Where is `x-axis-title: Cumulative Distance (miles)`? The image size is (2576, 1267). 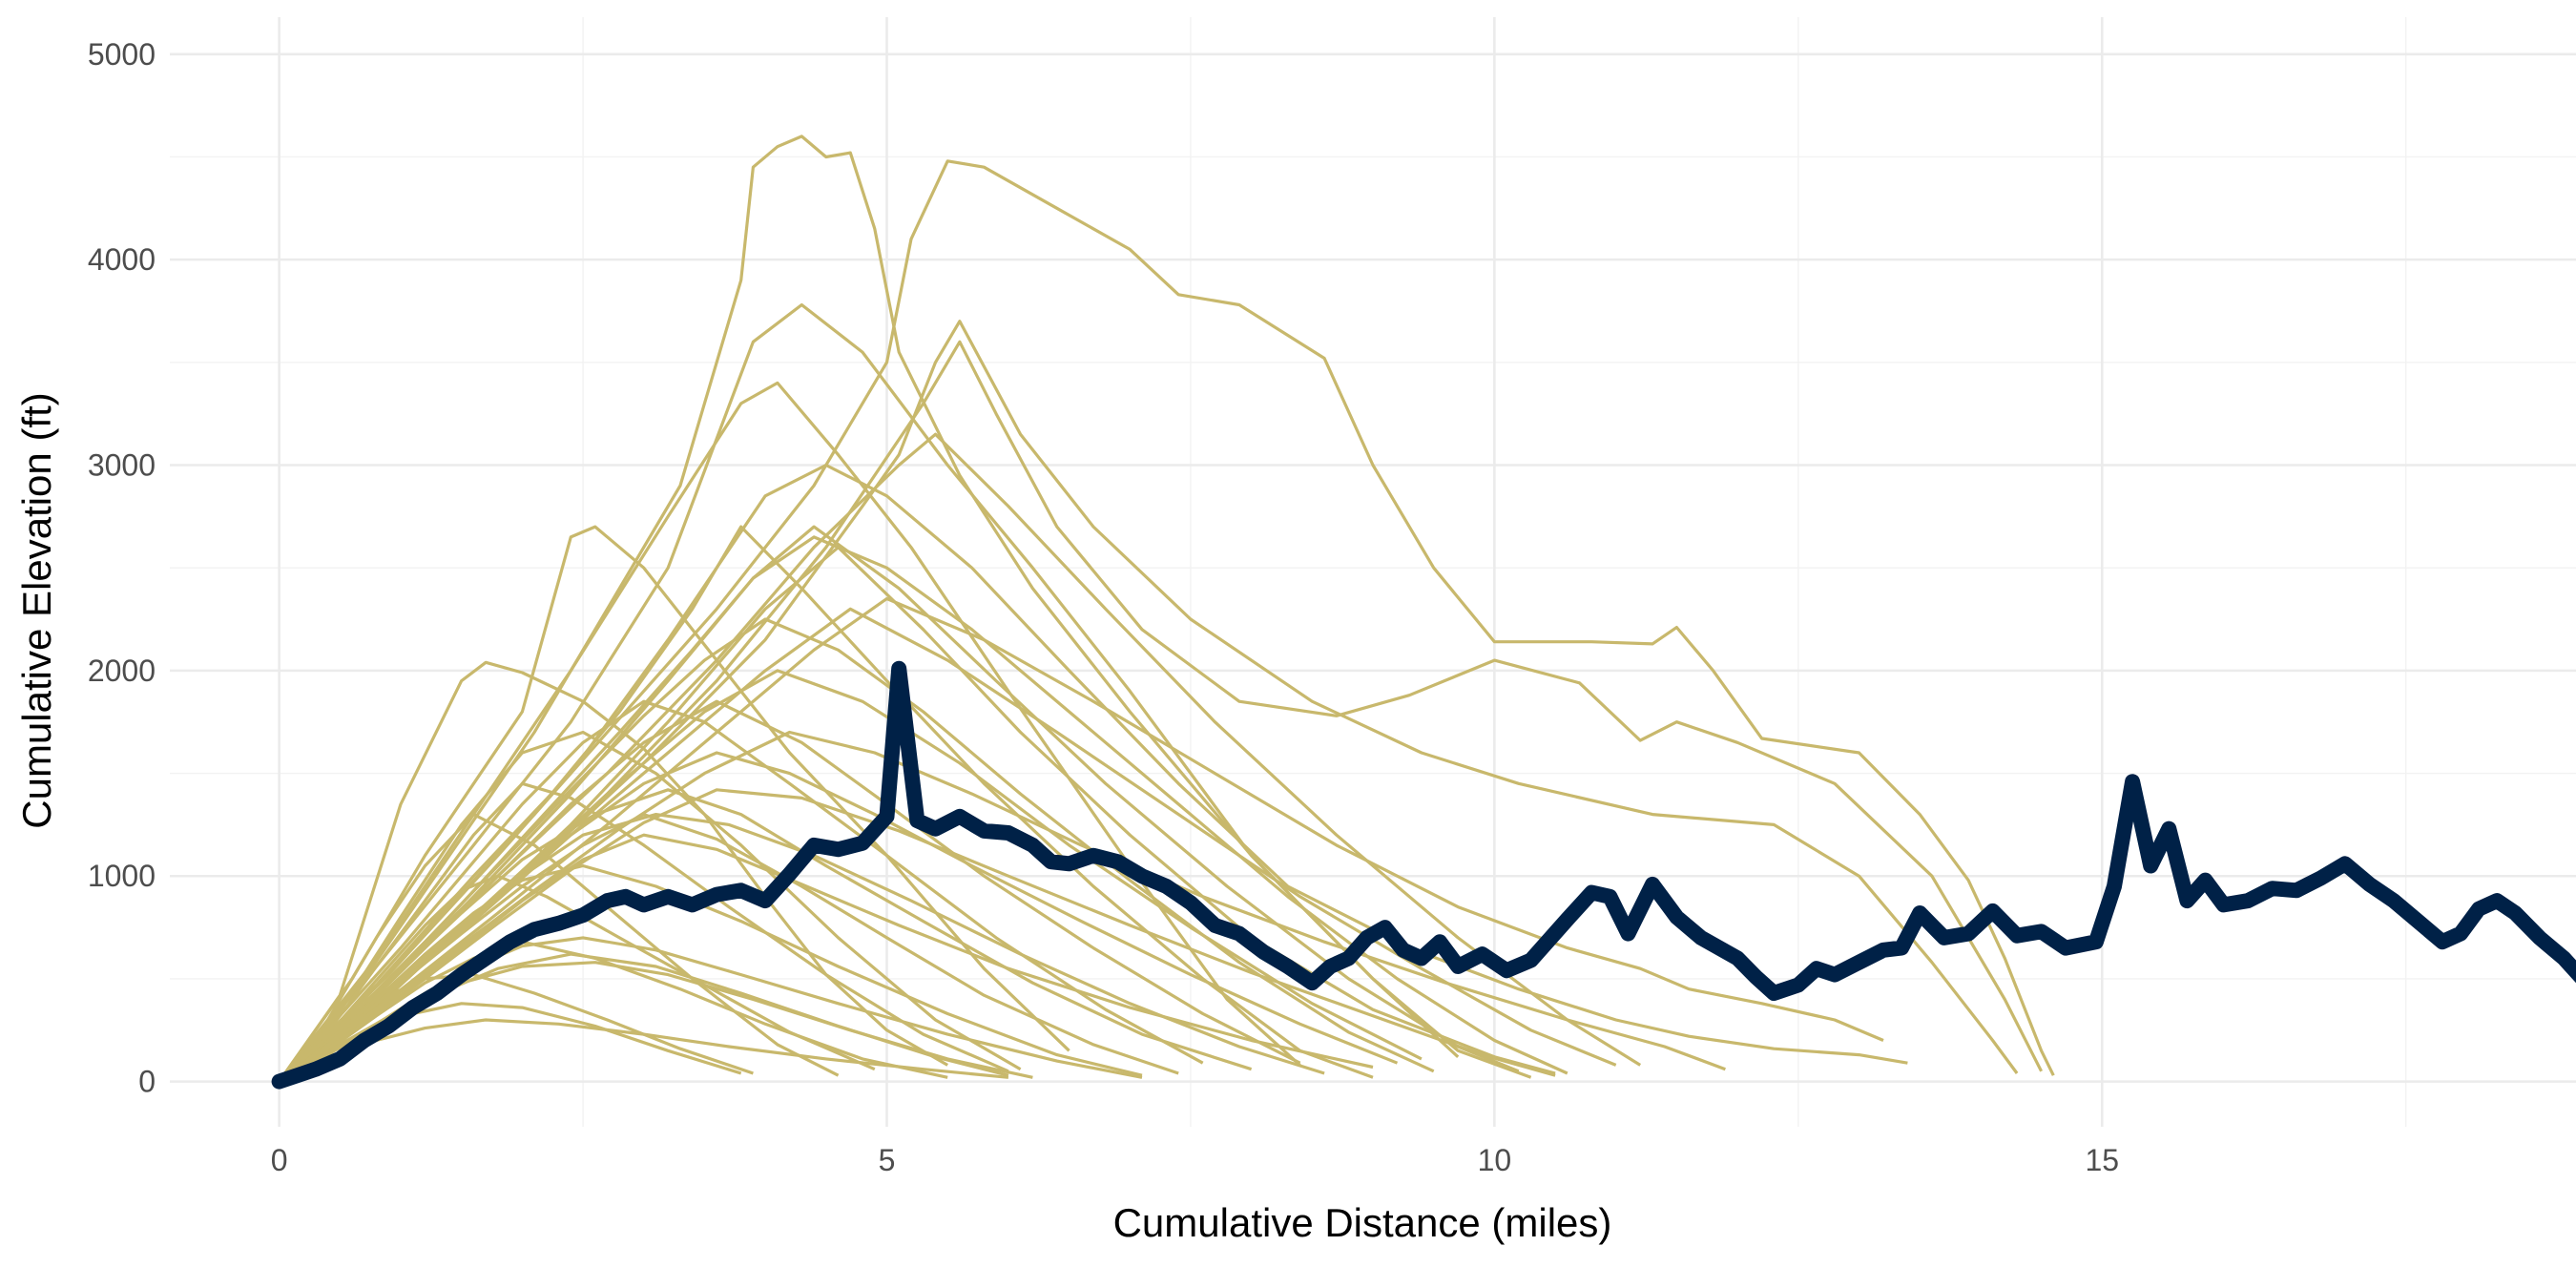
x-axis-title: Cumulative Distance (miles) is located at coordinates (1362, 1222).